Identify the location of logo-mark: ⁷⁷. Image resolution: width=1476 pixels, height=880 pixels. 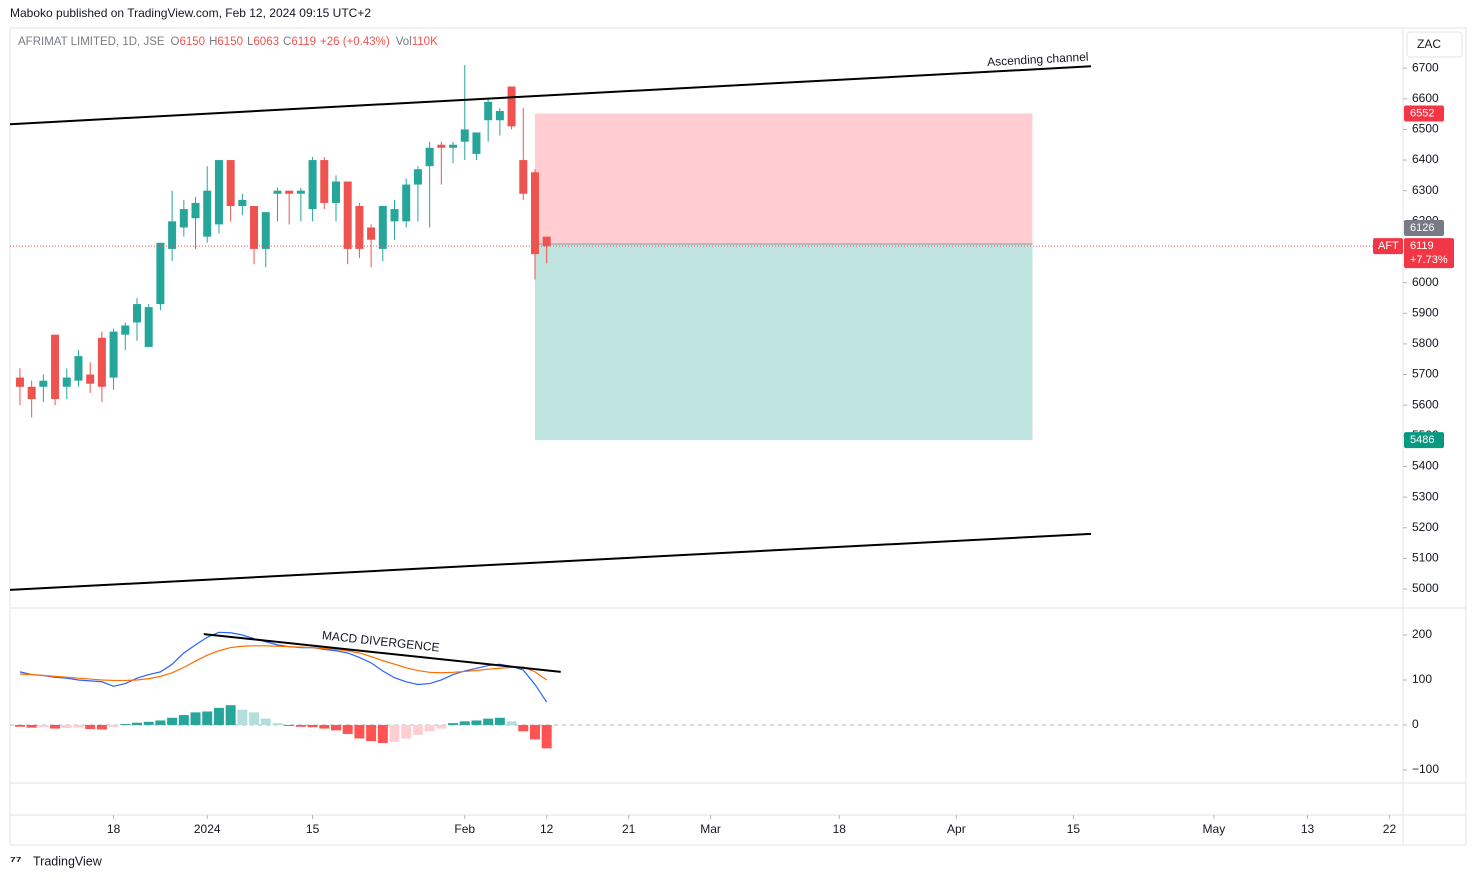
(16, 861).